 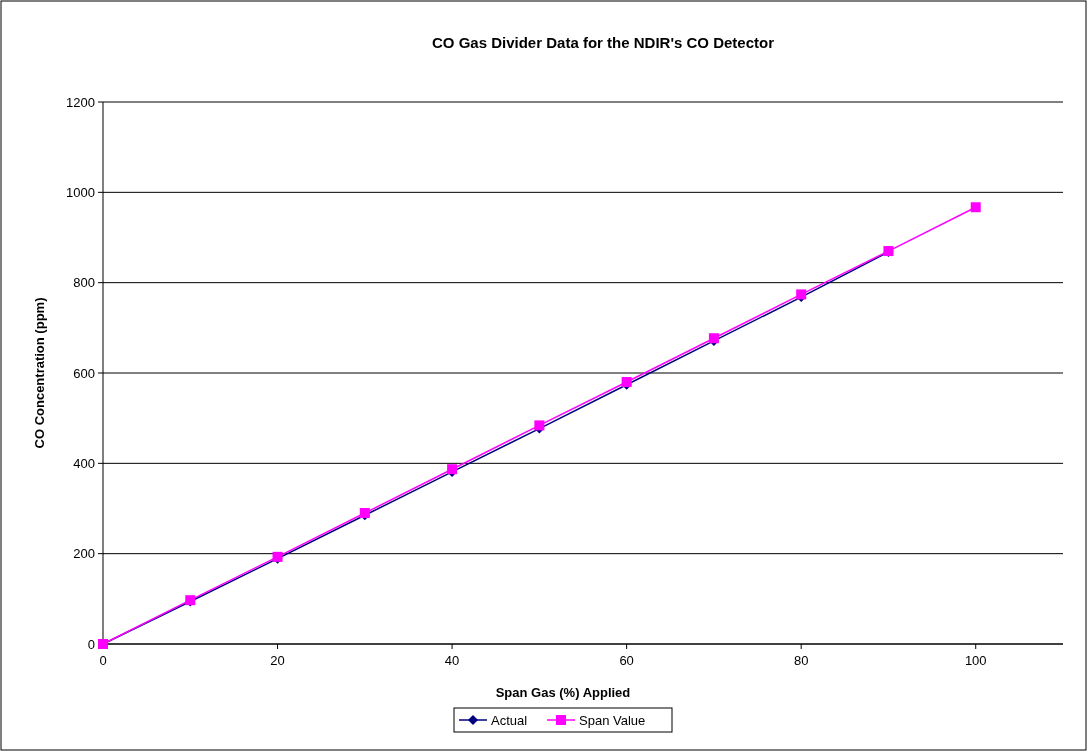 What do you see at coordinates (91, 644) in the screenshot?
I see `y-tick-label: 0` at bounding box center [91, 644].